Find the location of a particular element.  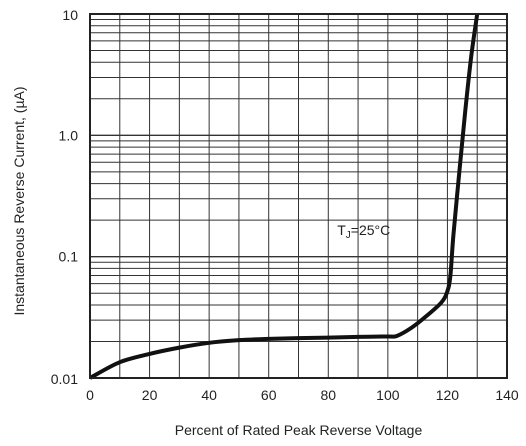

x-axis-title: Percent of Rated Peak Reverse Voltage is located at coordinates (299, 430).